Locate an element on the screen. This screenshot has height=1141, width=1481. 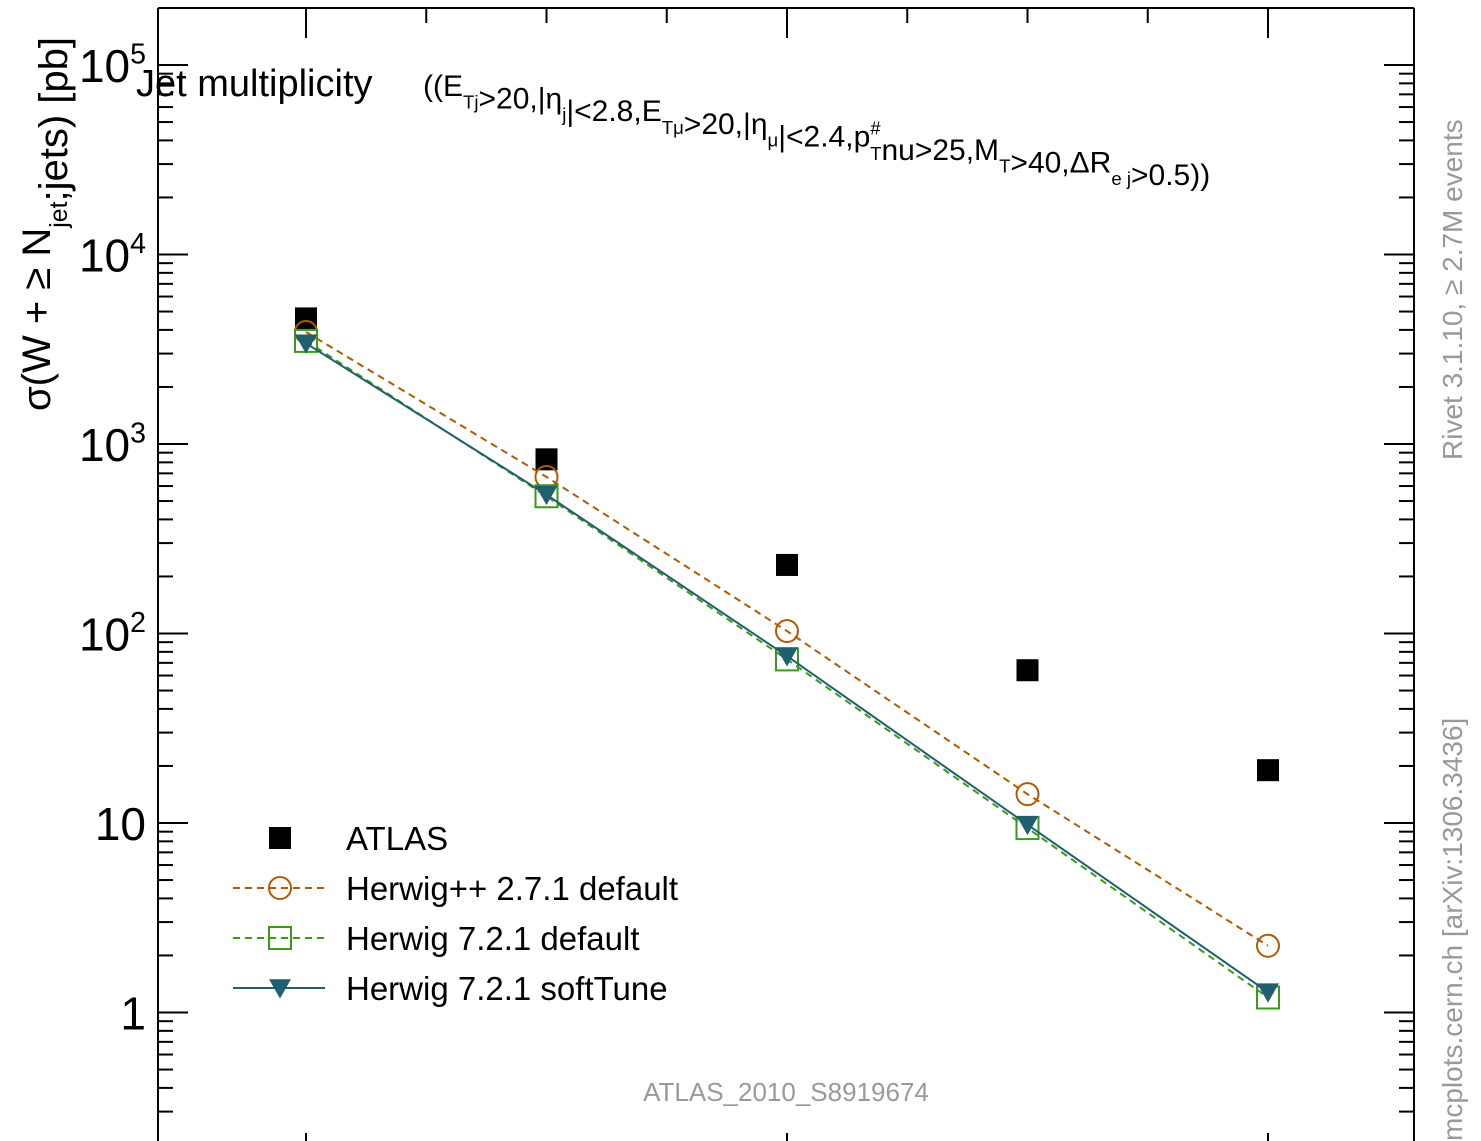
chart-title-cuts-sub: Tμ is located at coordinates (673, 127).